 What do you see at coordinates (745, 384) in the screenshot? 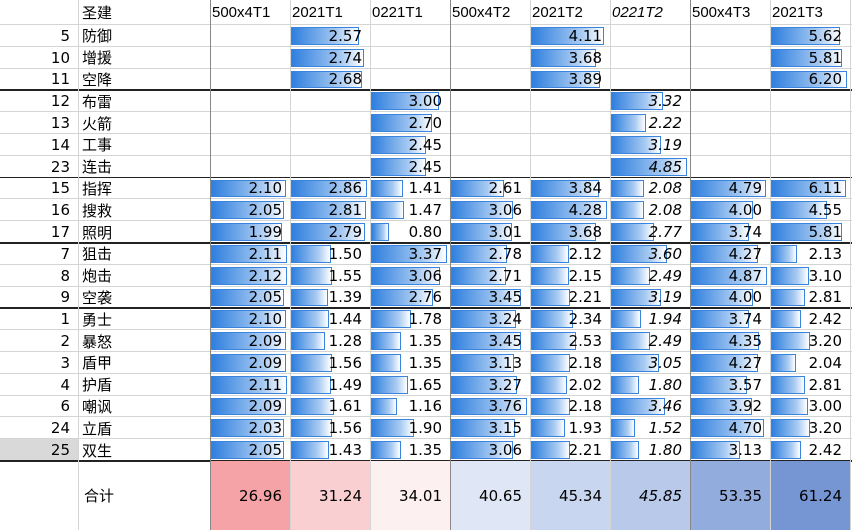
I see `value: 3.57` at bounding box center [745, 384].